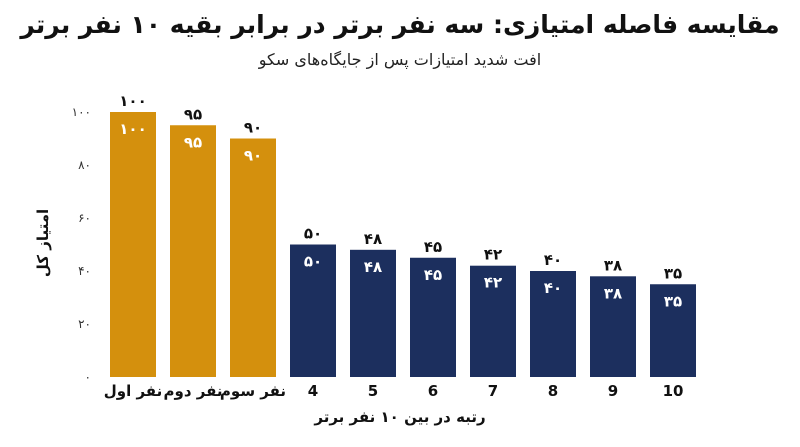  I want to click on bar-value-label-inner: ۴۲, so click(493, 283).